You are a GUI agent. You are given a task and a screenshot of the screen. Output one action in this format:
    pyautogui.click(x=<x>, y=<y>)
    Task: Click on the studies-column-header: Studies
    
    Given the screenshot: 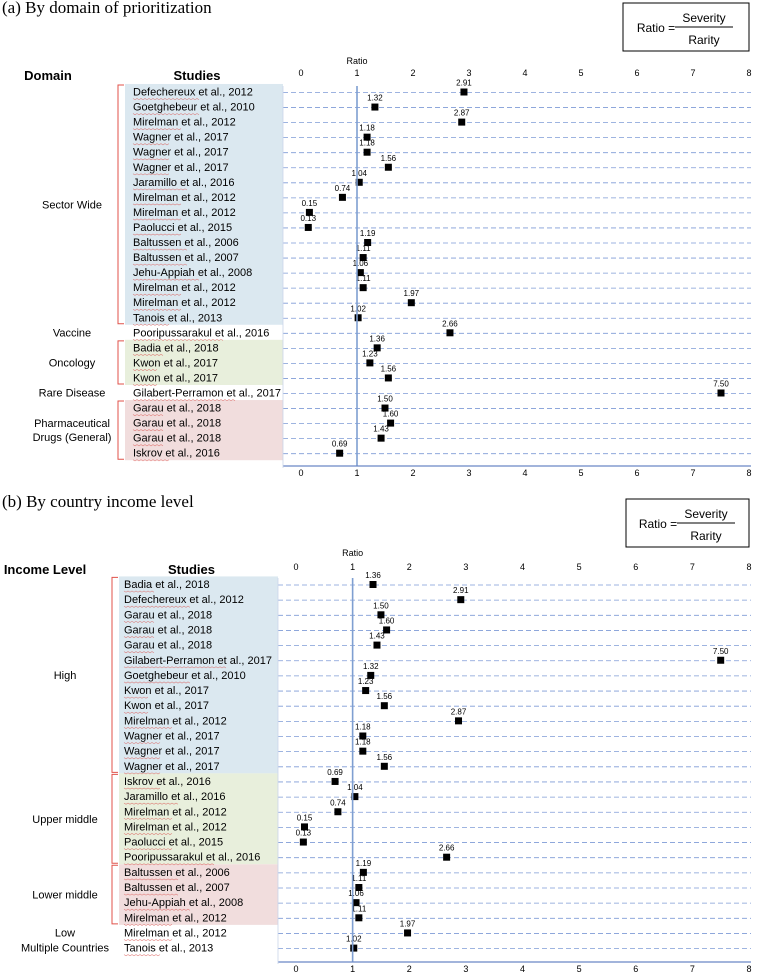 What is the action you would take?
    pyautogui.click(x=191, y=569)
    